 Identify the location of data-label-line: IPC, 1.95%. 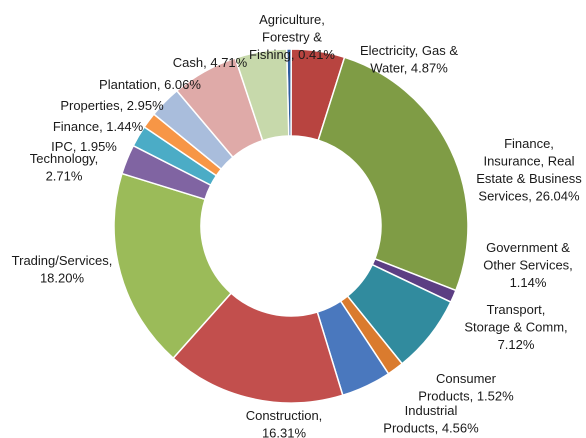
(84, 146).